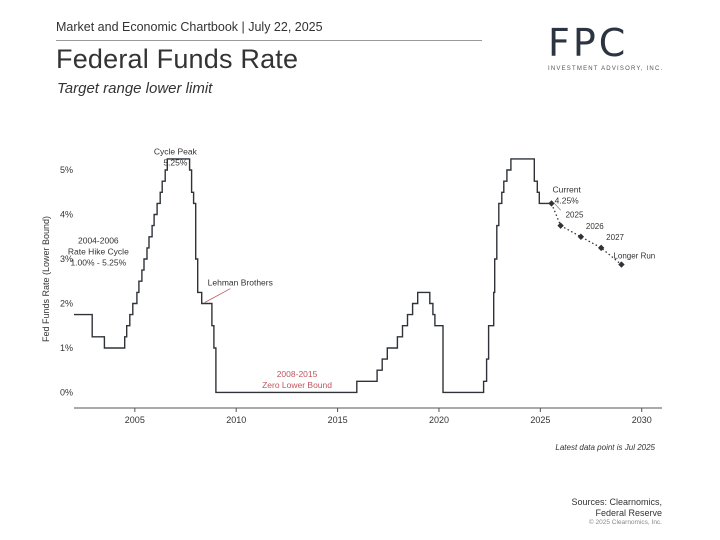  Describe the element at coordinates (588, 43) in the screenshot. I see `logo-mark: FPC` at that location.